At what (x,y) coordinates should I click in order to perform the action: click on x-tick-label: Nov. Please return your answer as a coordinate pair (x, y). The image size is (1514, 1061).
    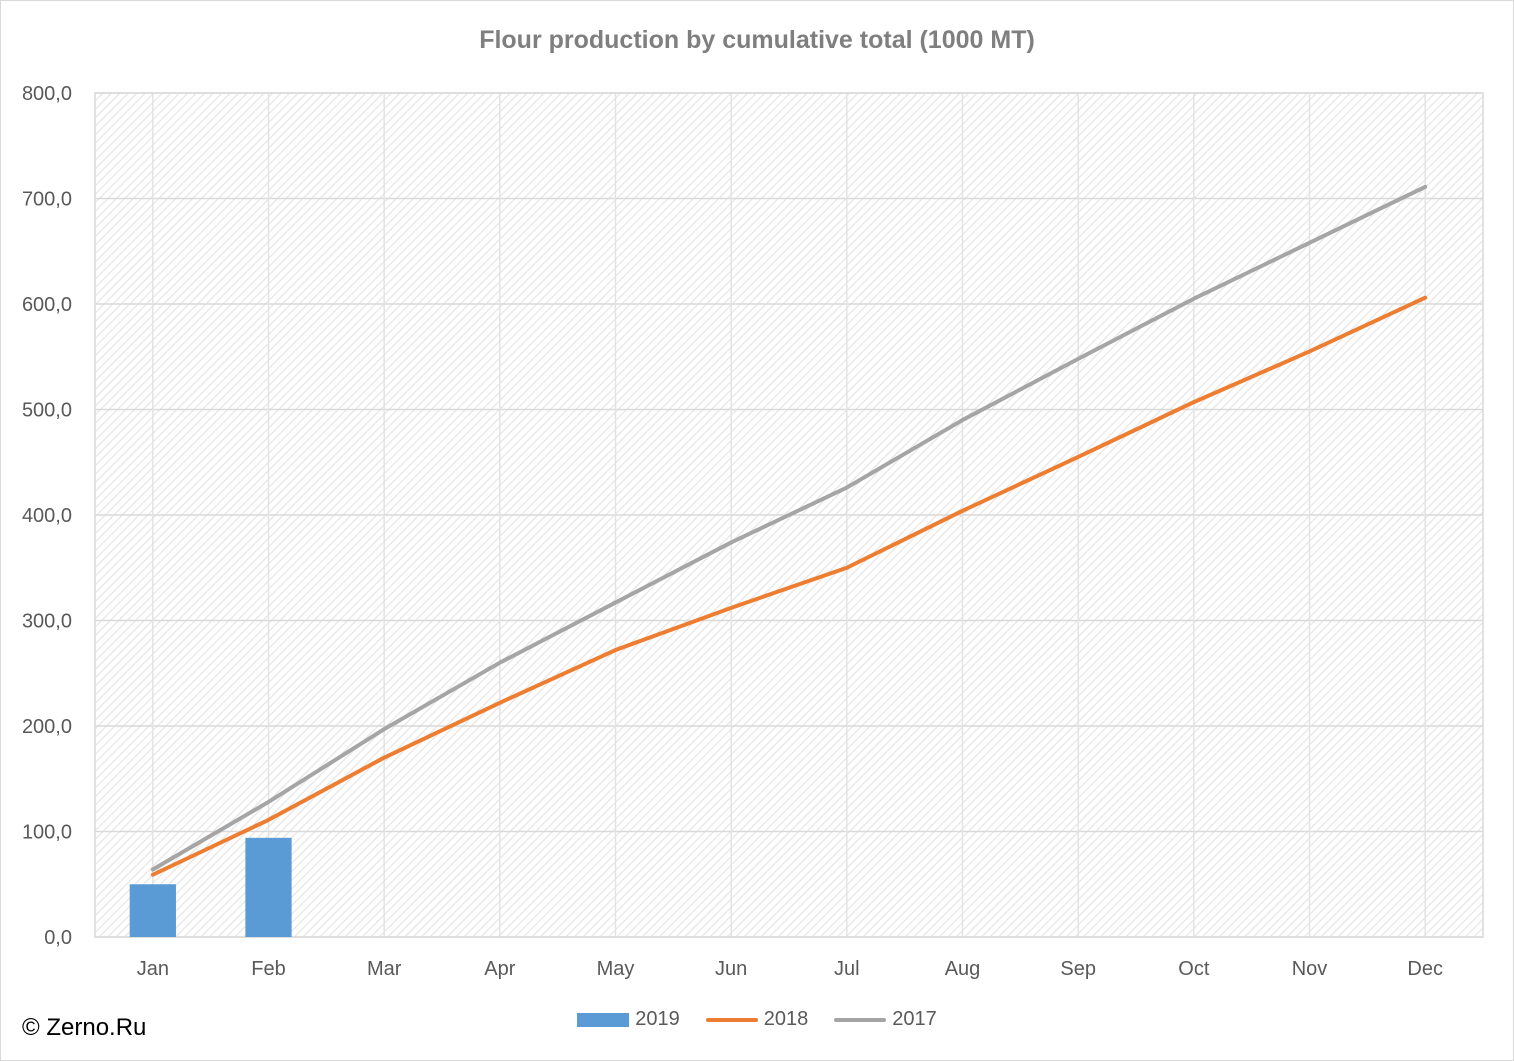
    Looking at the image, I should click on (1310, 969).